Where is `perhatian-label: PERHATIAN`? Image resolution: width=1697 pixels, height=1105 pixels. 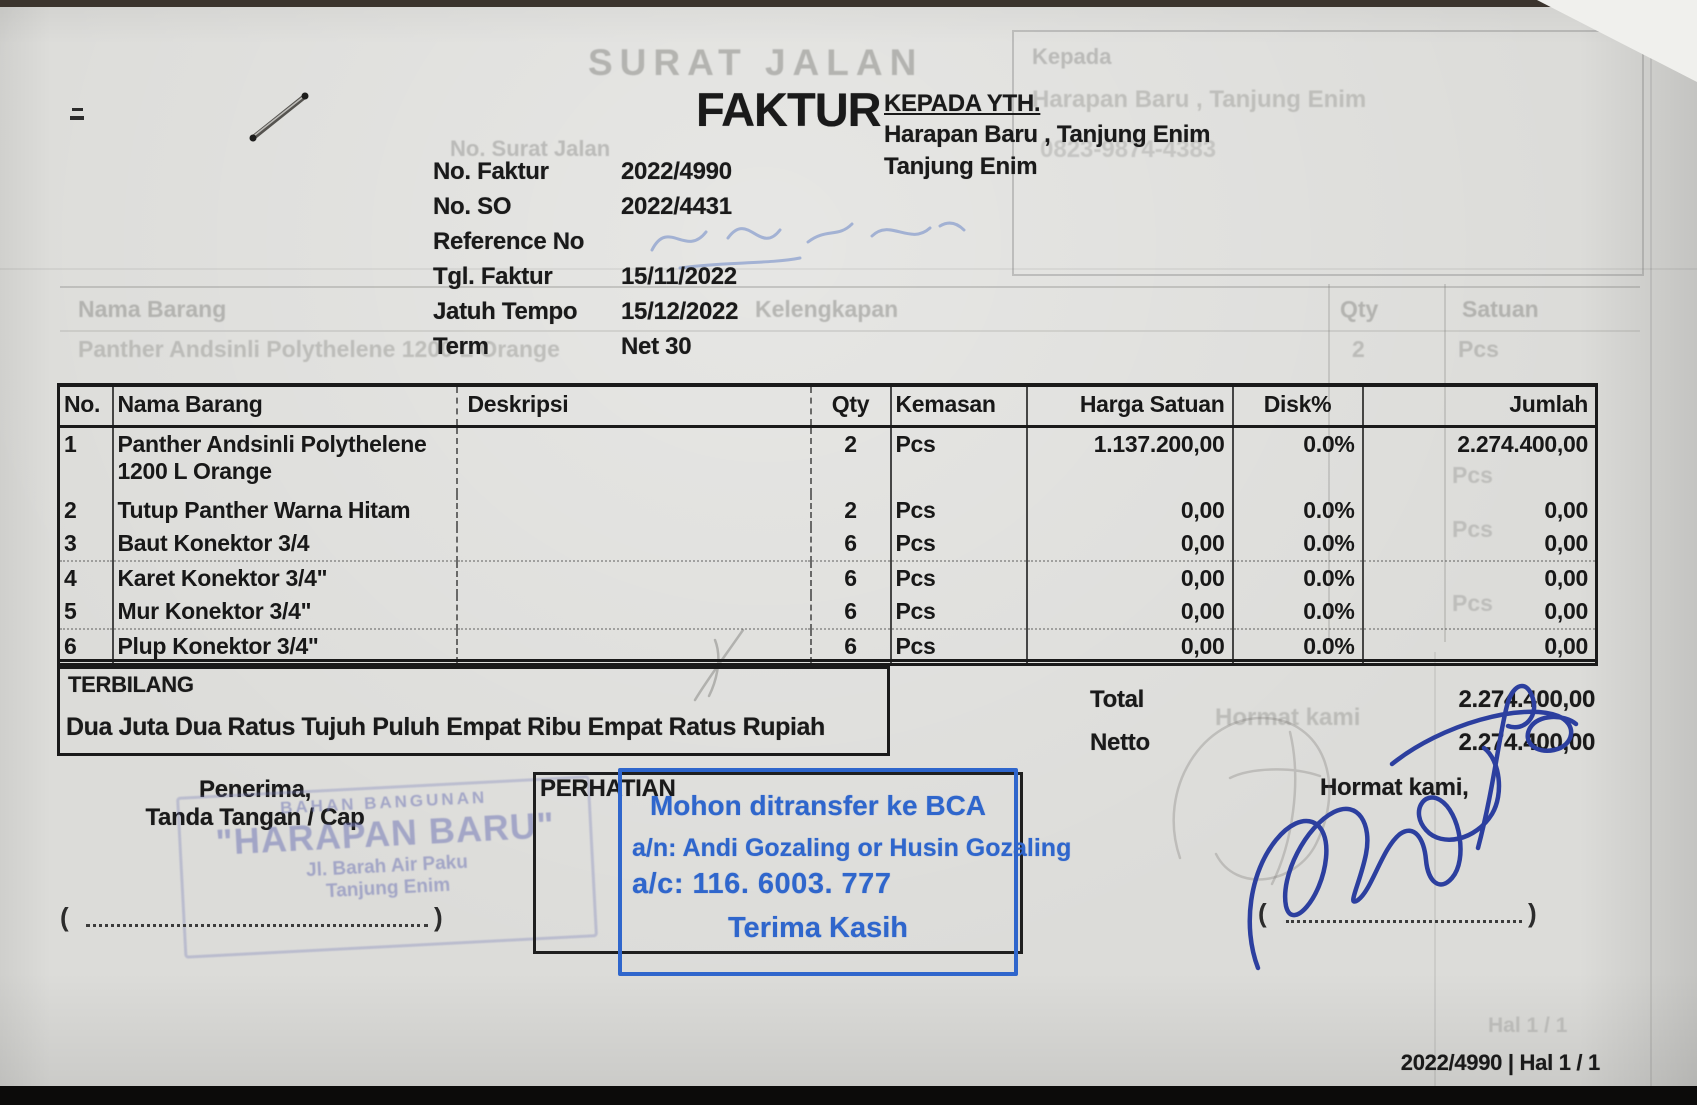 perhatian-label: PERHATIAN is located at coordinates (608, 788).